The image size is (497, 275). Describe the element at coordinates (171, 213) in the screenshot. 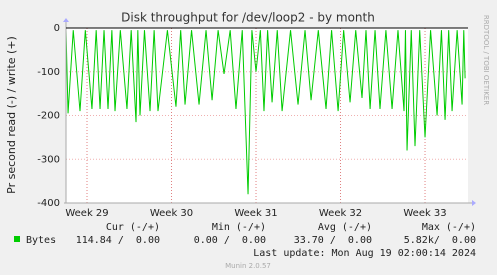

I see `x-tick-label: Week 30` at that location.